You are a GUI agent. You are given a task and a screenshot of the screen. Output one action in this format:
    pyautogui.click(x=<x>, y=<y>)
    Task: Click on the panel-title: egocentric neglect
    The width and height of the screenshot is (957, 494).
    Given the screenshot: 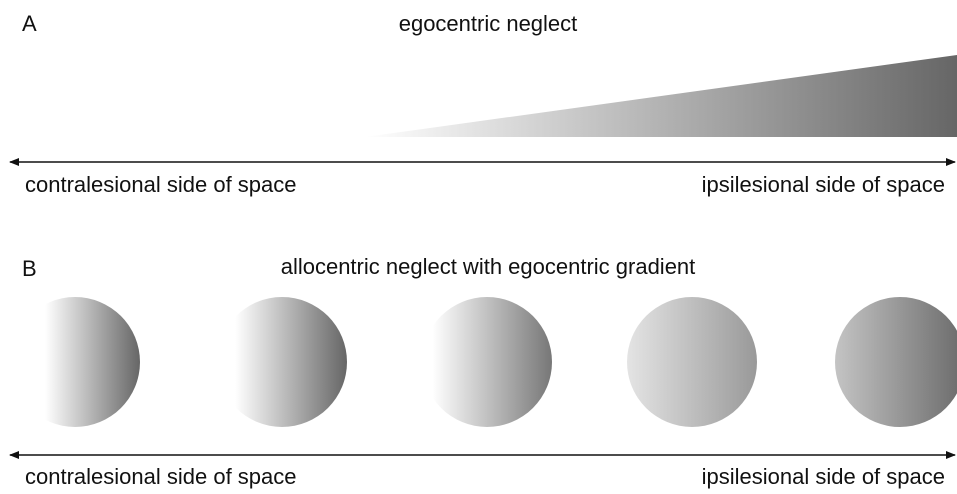 What is the action you would take?
    pyautogui.click(x=488, y=23)
    